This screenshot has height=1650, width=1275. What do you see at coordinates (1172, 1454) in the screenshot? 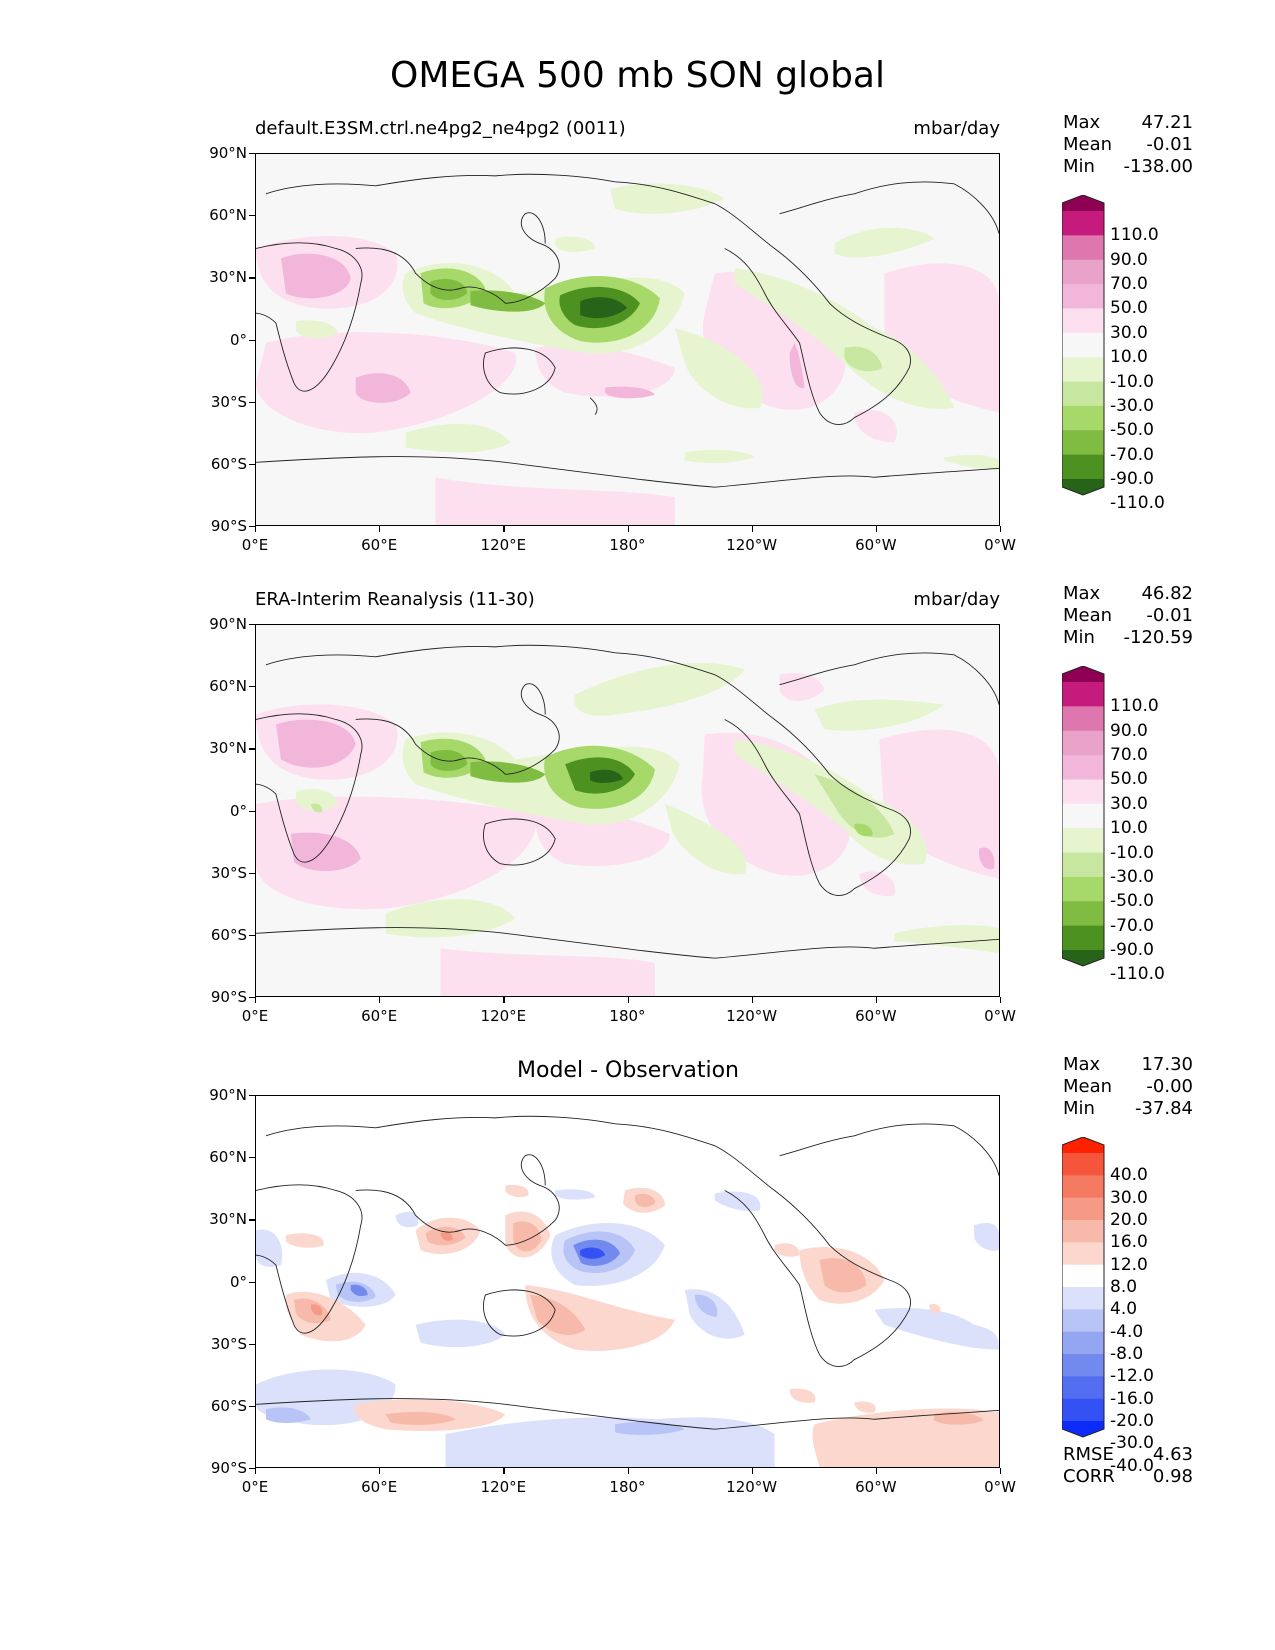
I see `rmse-value: 4.63` at bounding box center [1172, 1454].